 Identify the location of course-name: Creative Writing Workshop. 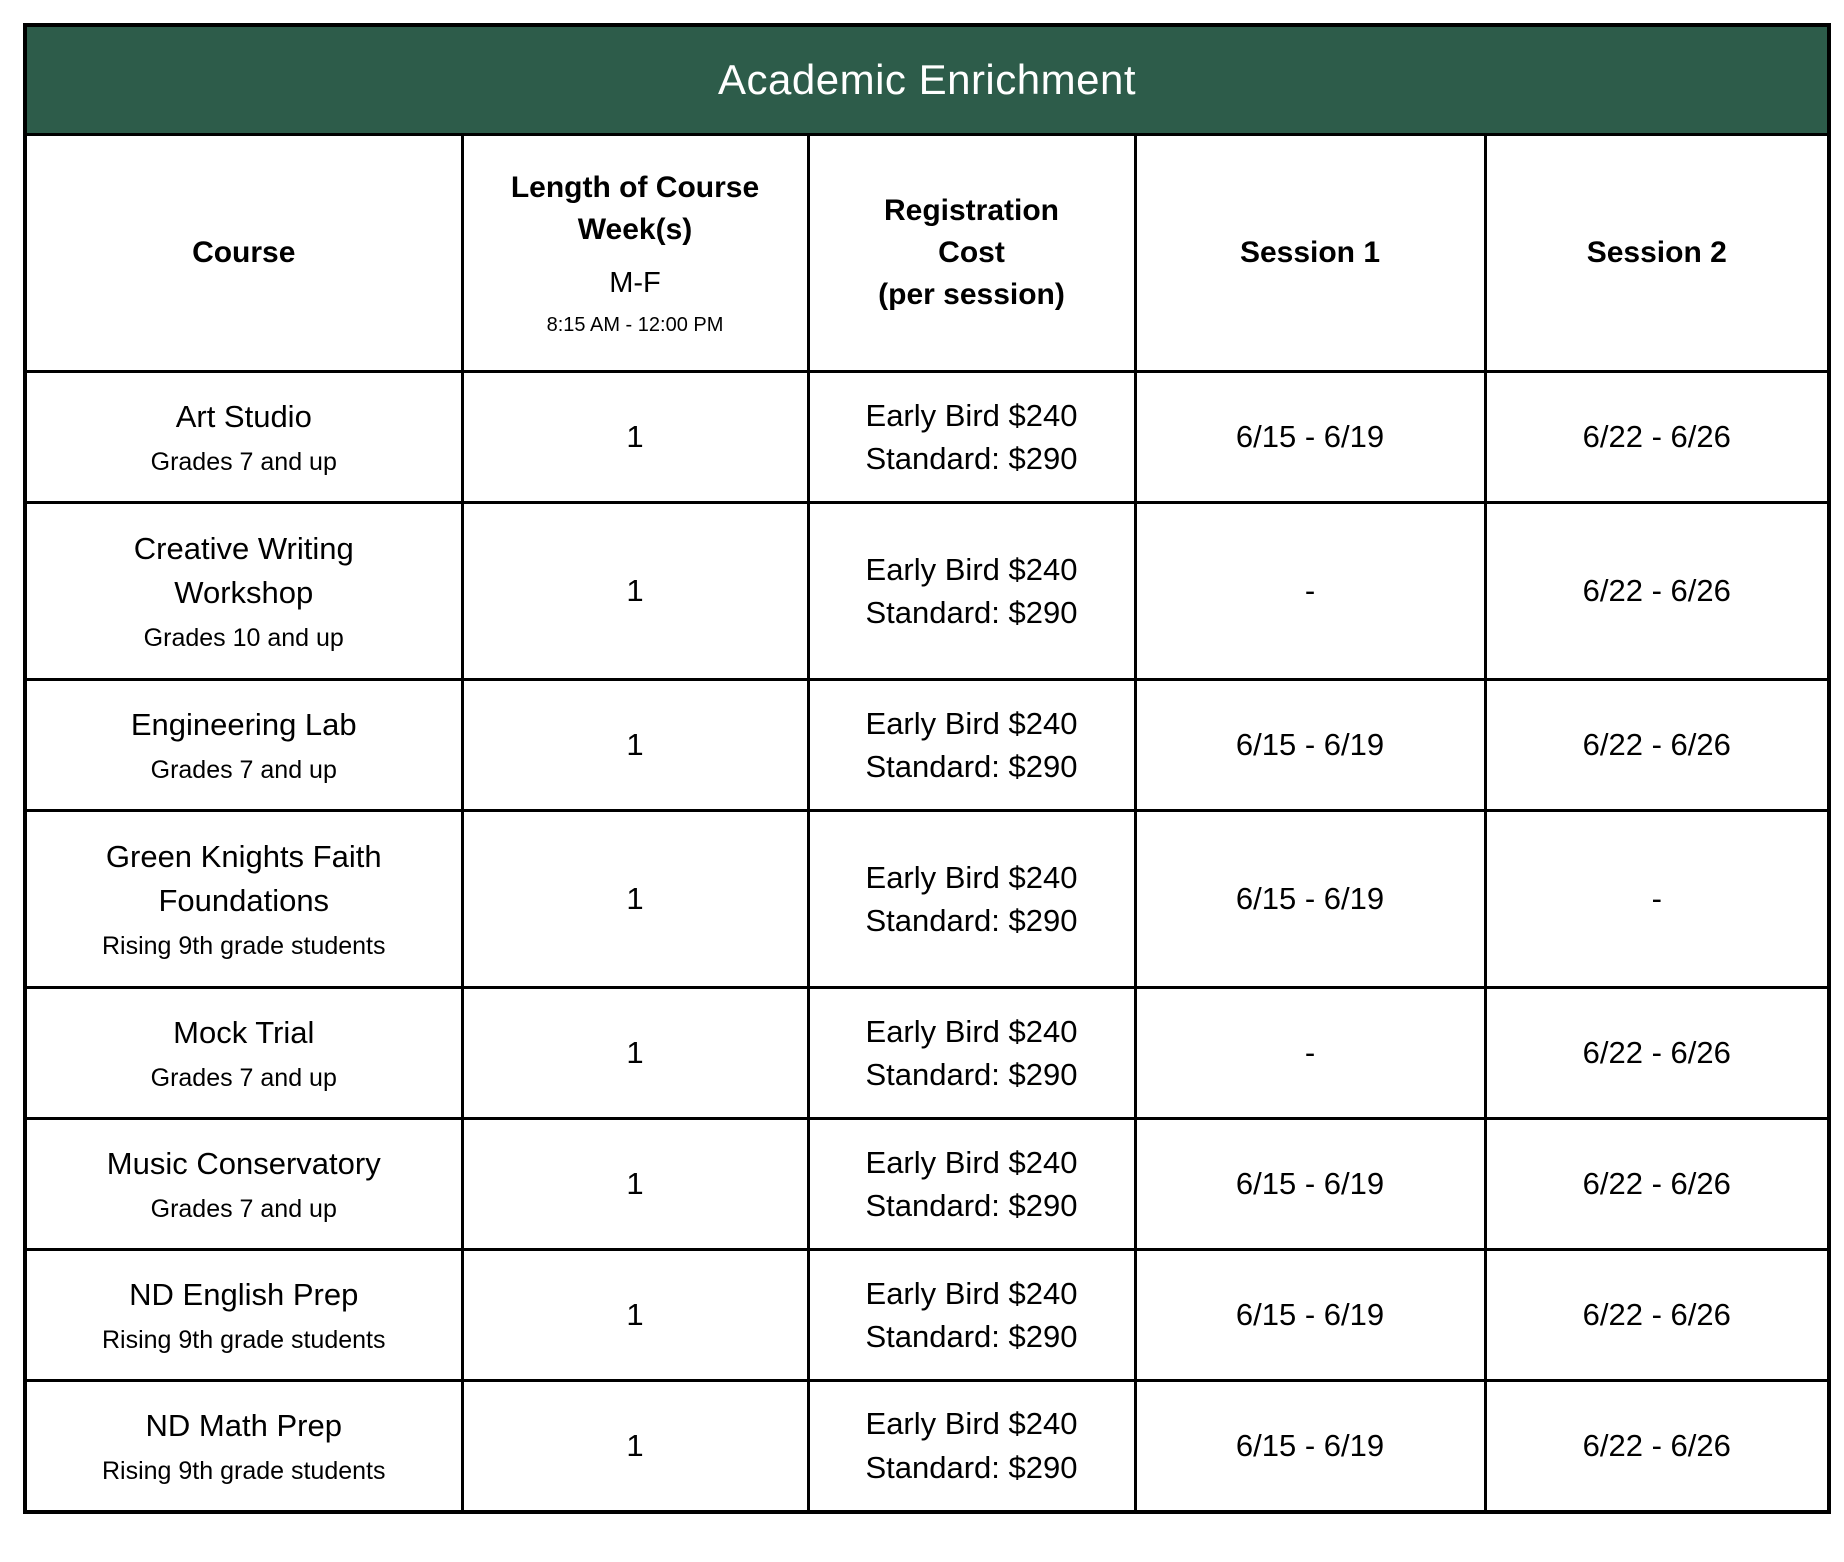
(243, 571).